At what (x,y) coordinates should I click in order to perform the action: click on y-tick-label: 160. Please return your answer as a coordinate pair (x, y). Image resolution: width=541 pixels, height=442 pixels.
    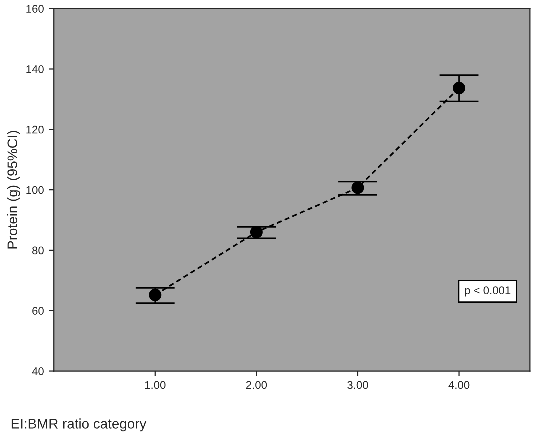
    Looking at the image, I should click on (35, 9).